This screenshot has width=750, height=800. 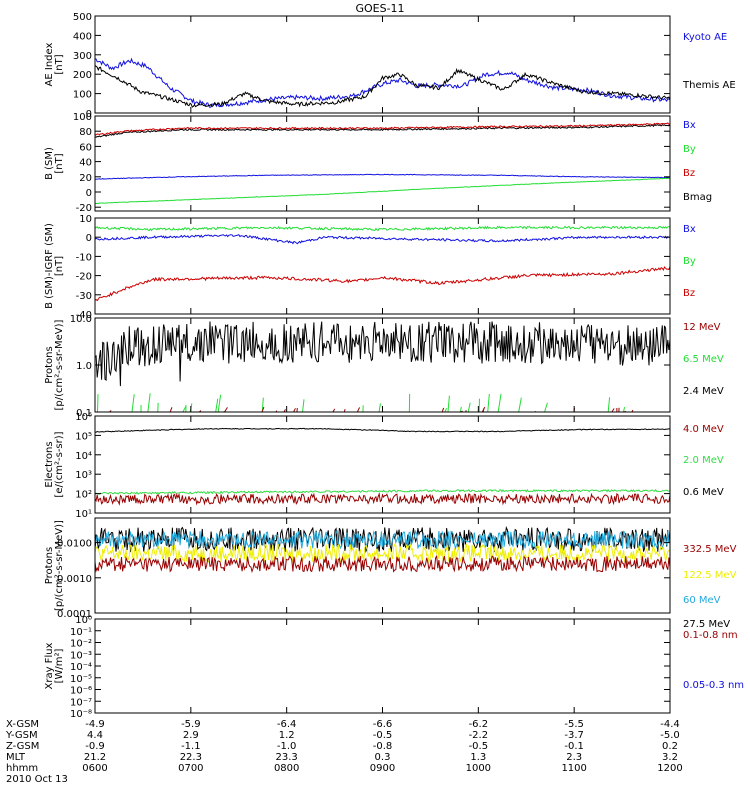 I want to click on y-tick-label: 80, so click(x=85, y=132).